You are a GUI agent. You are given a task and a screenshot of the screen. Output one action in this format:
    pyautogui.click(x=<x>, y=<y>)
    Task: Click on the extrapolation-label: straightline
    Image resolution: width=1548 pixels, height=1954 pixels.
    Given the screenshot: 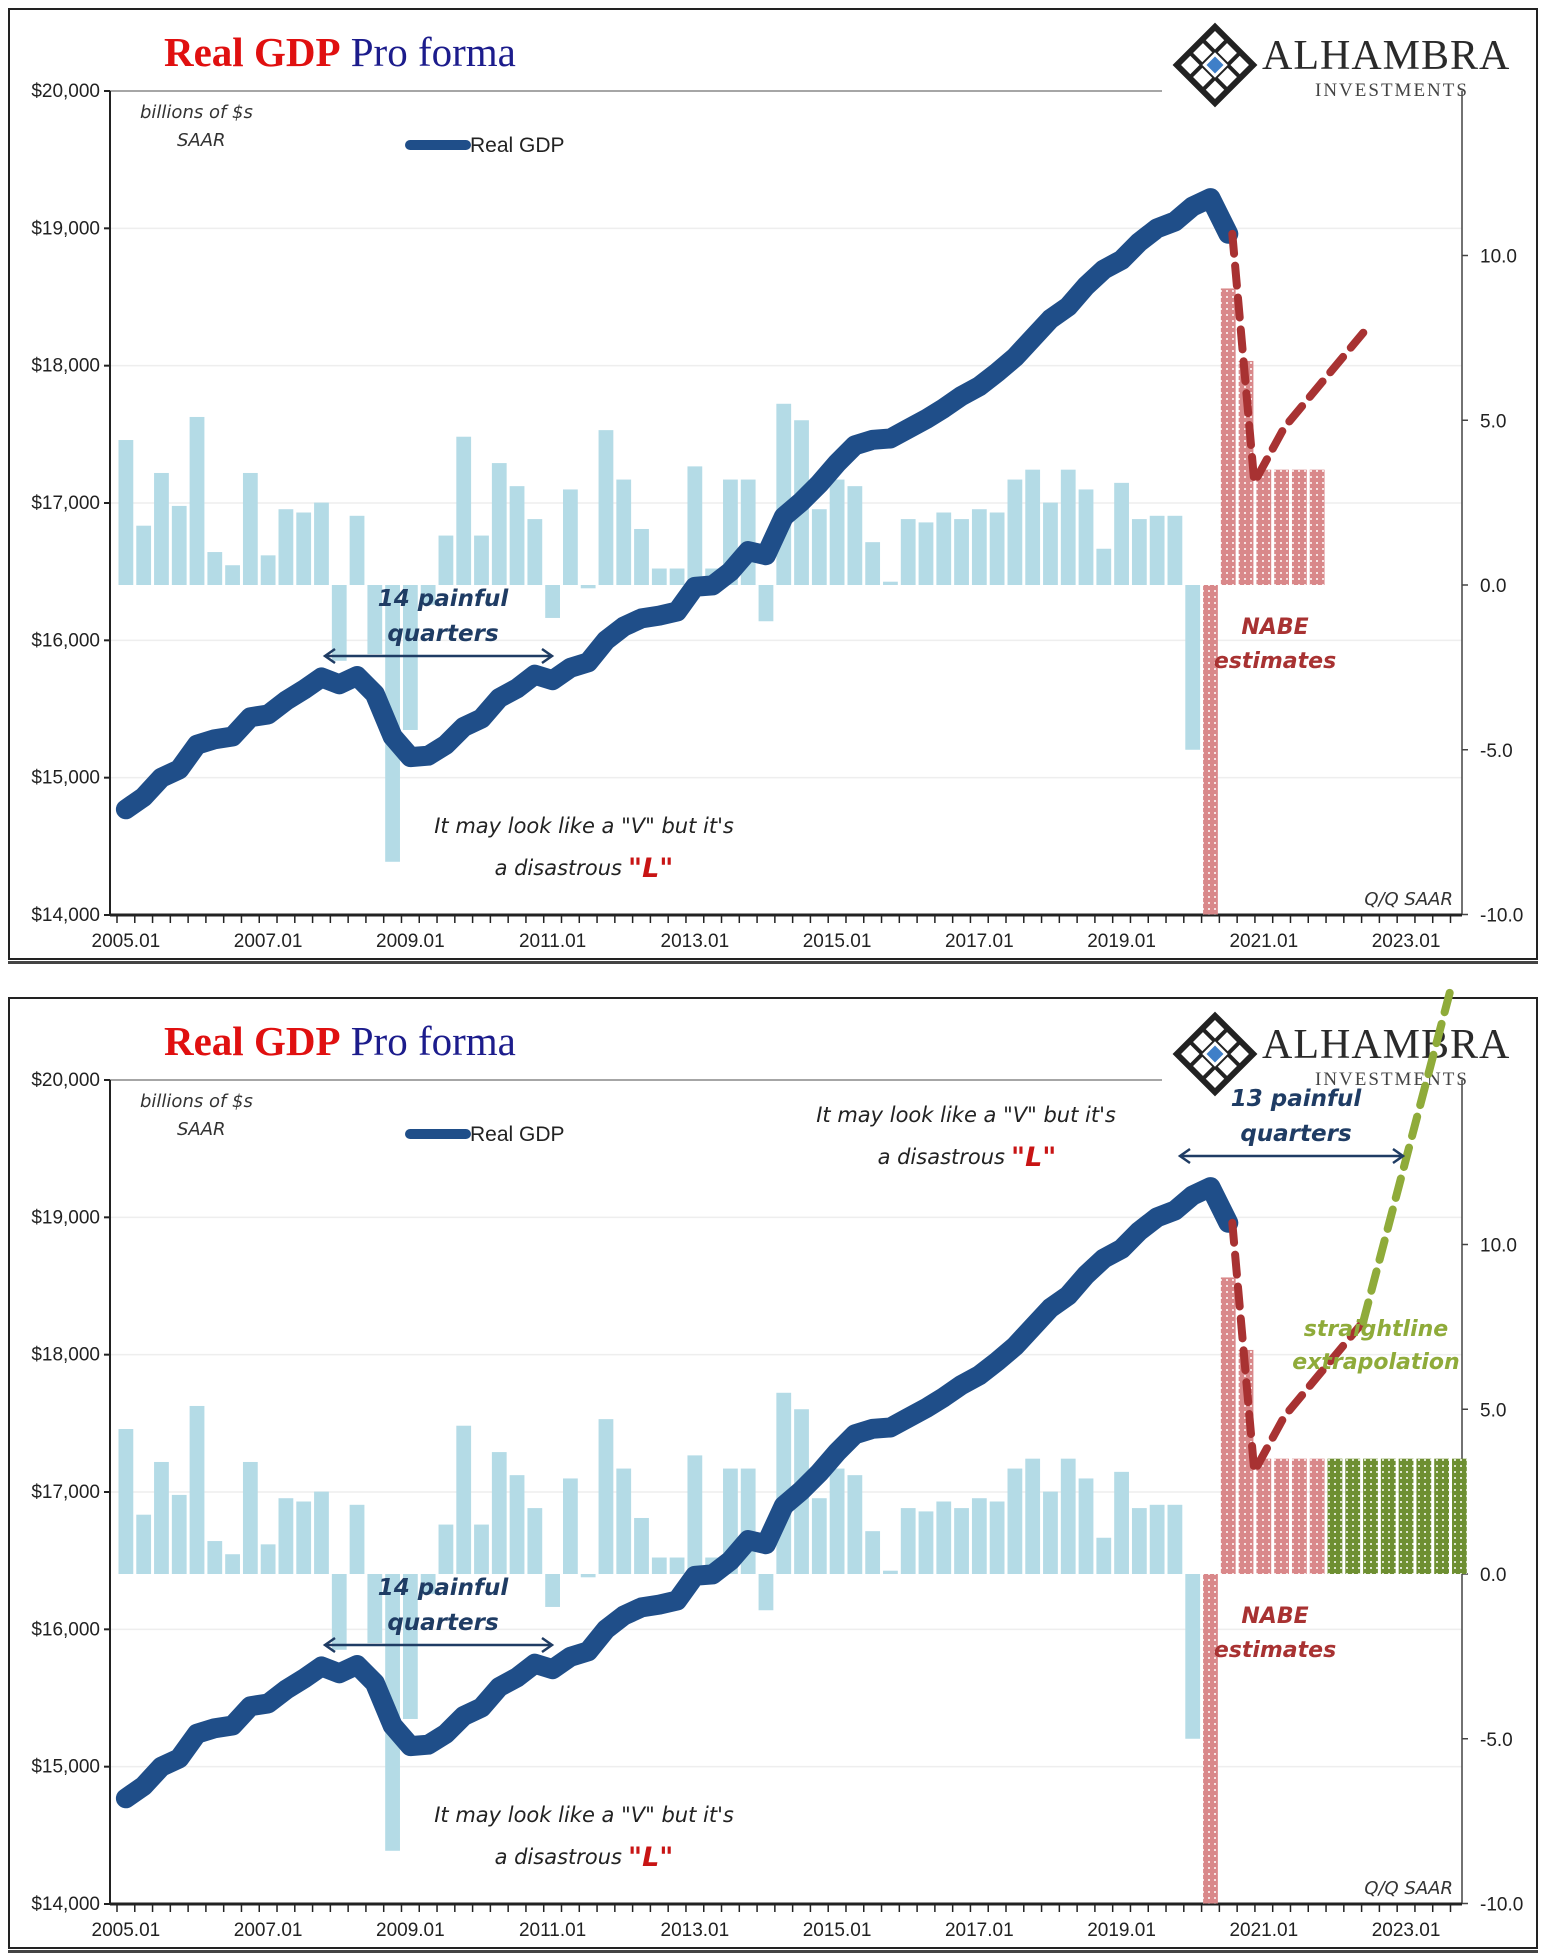 What is the action you would take?
    pyautogui.click(x=1376, y=1329)
    